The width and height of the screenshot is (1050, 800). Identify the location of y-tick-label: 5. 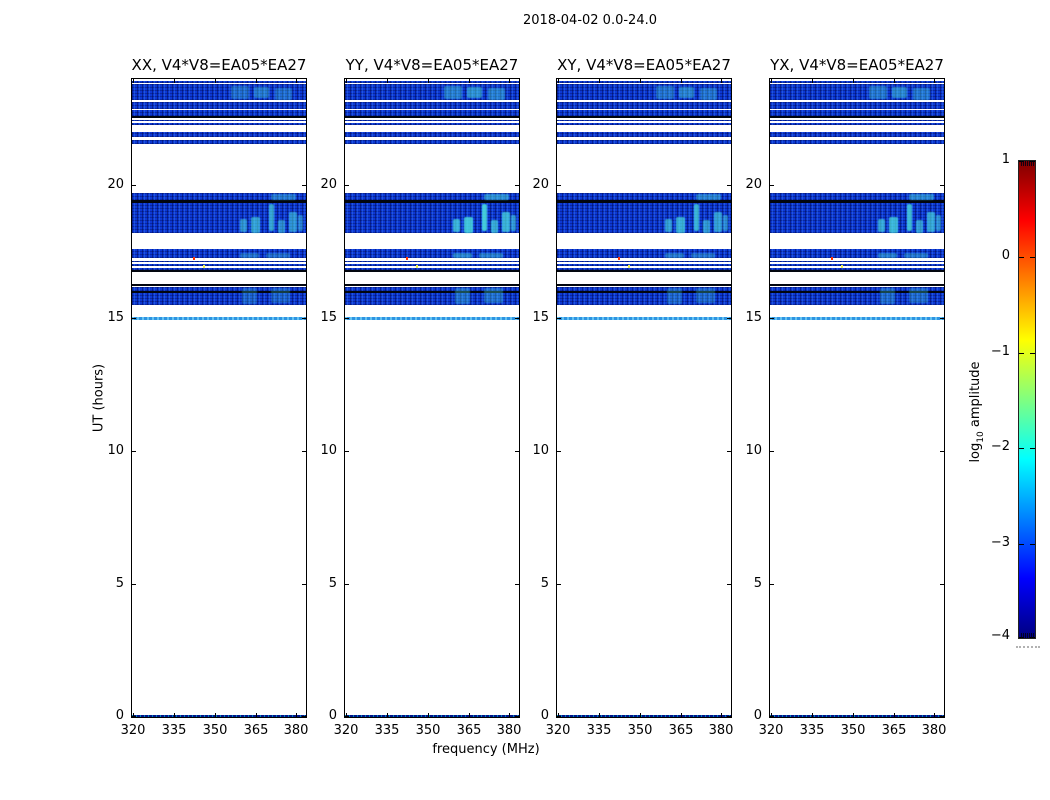
(332, 583).